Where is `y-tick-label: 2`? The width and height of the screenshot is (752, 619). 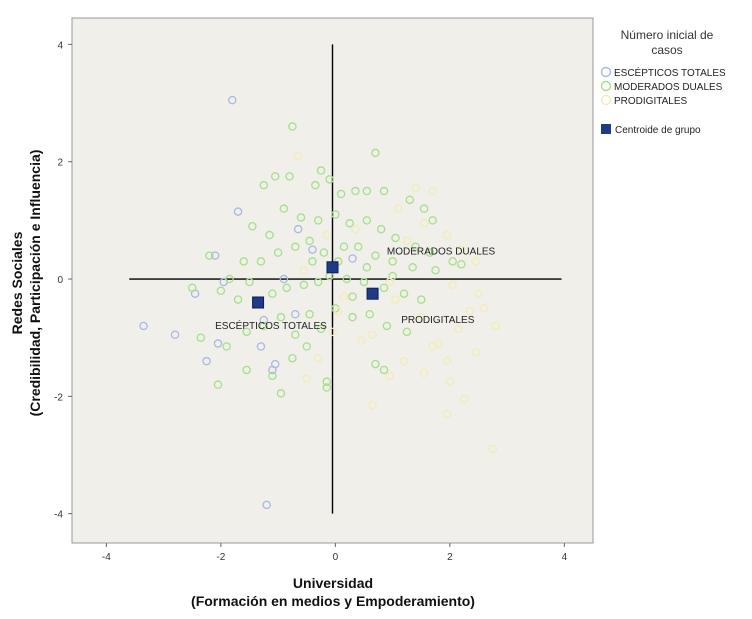
y-tick-label: 2 is located at coordinates (60, 163).